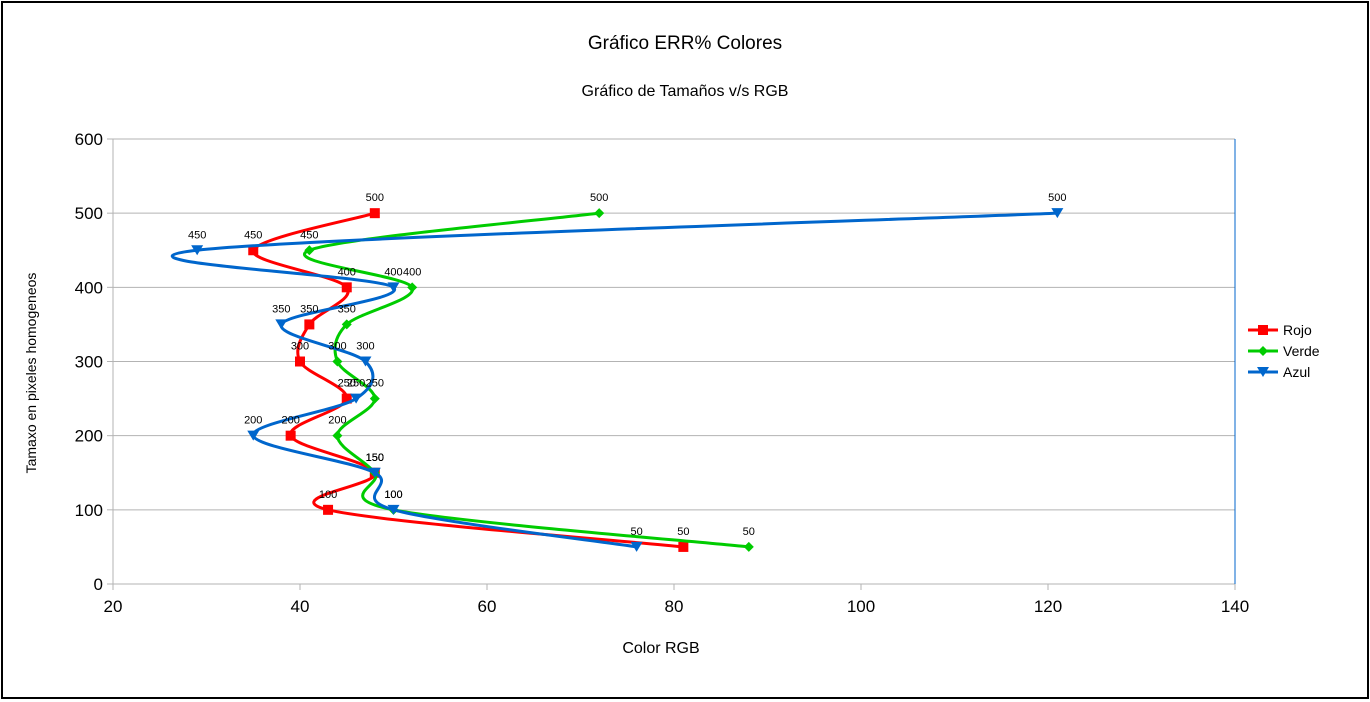 The height and width of the screenshot is (702, 1370). What do you see at coordinates (683, 532) in the screenshot?
I see `data-label-rojo: 50` at bounding box center [683, 532].